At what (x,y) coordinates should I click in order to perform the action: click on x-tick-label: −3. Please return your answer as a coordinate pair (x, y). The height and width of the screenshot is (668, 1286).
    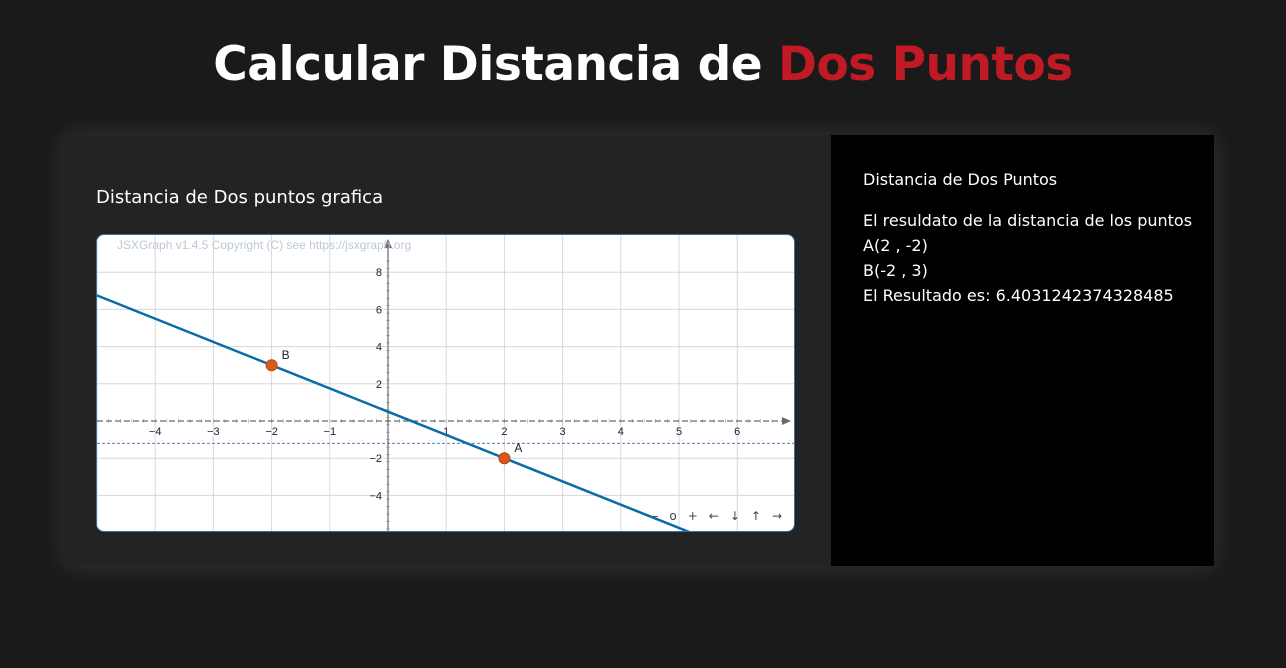
    Looking at the image, I should click on (213, 432).